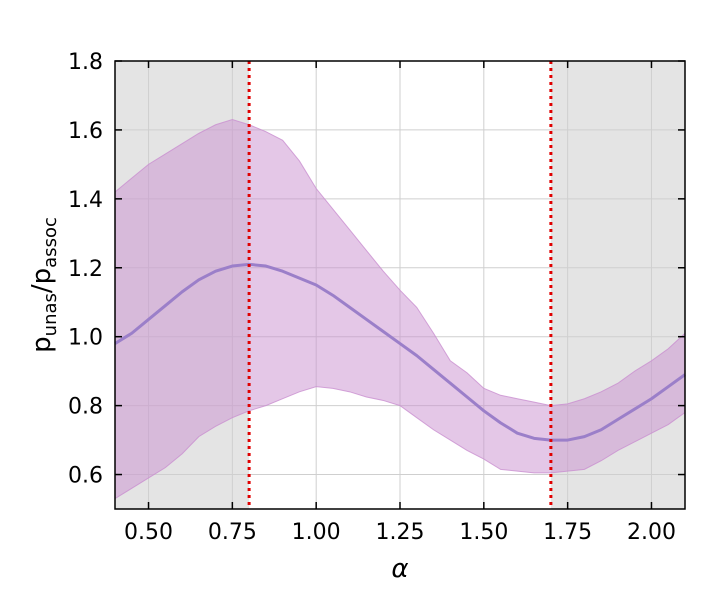 This screenshot has width=721, height=600. I want to click on y-tick-label-0: 0.6, so click(85, 476).